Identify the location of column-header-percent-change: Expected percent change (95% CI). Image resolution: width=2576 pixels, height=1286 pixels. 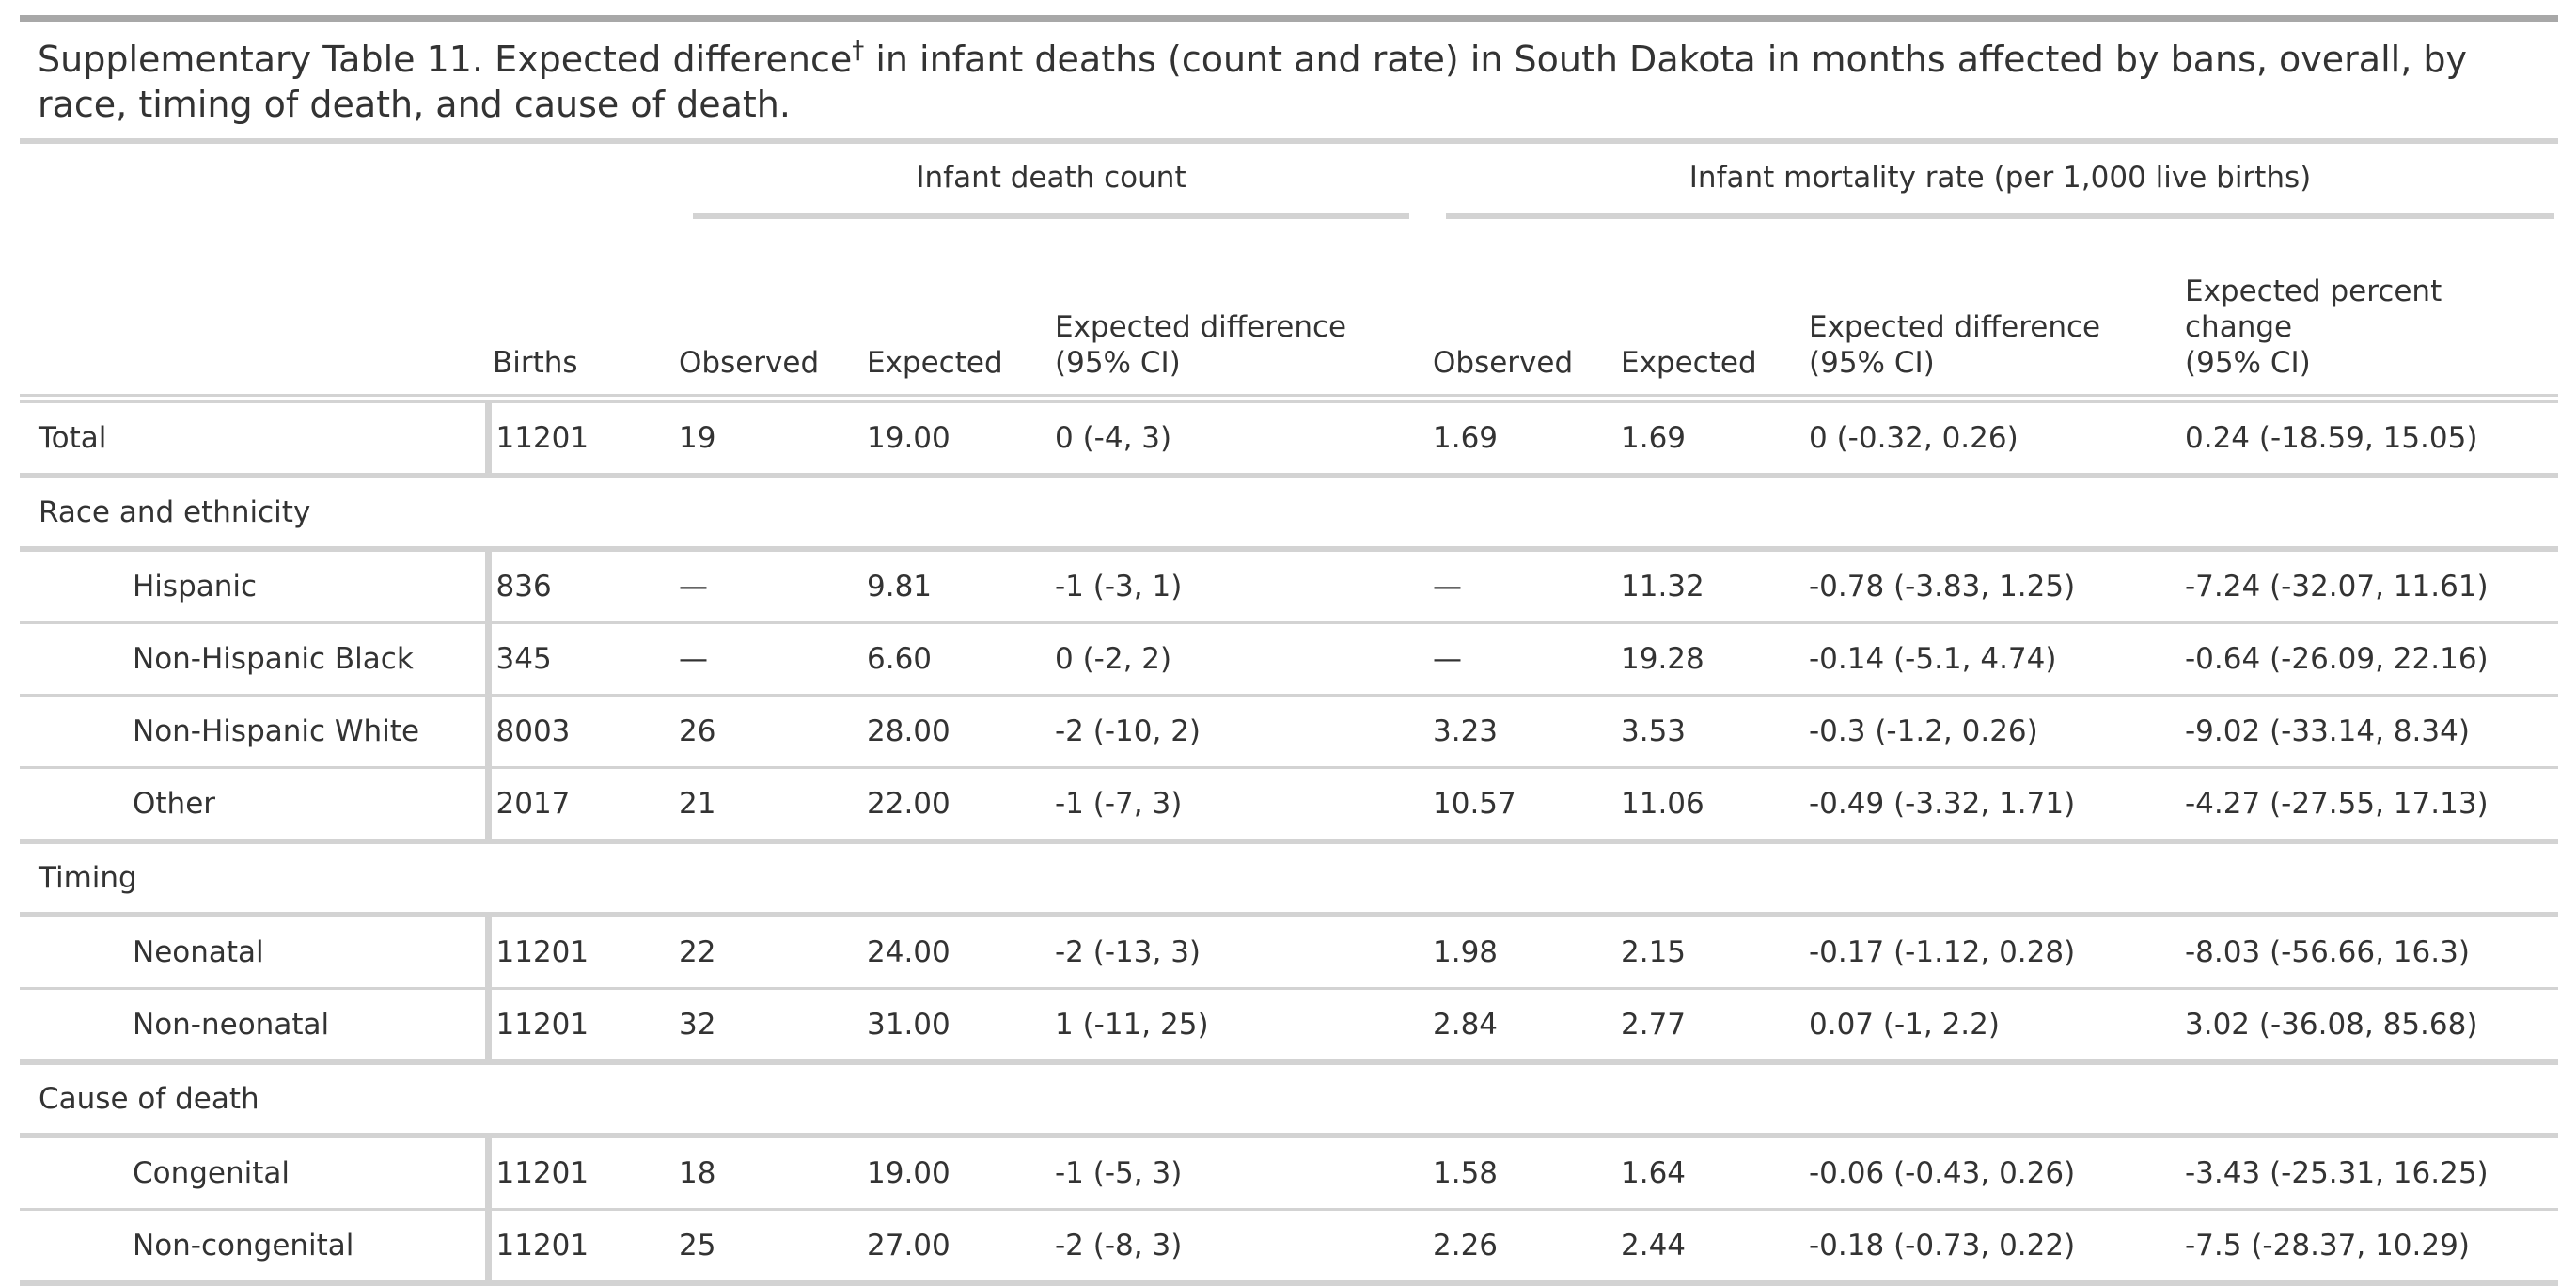
(2369, 319).